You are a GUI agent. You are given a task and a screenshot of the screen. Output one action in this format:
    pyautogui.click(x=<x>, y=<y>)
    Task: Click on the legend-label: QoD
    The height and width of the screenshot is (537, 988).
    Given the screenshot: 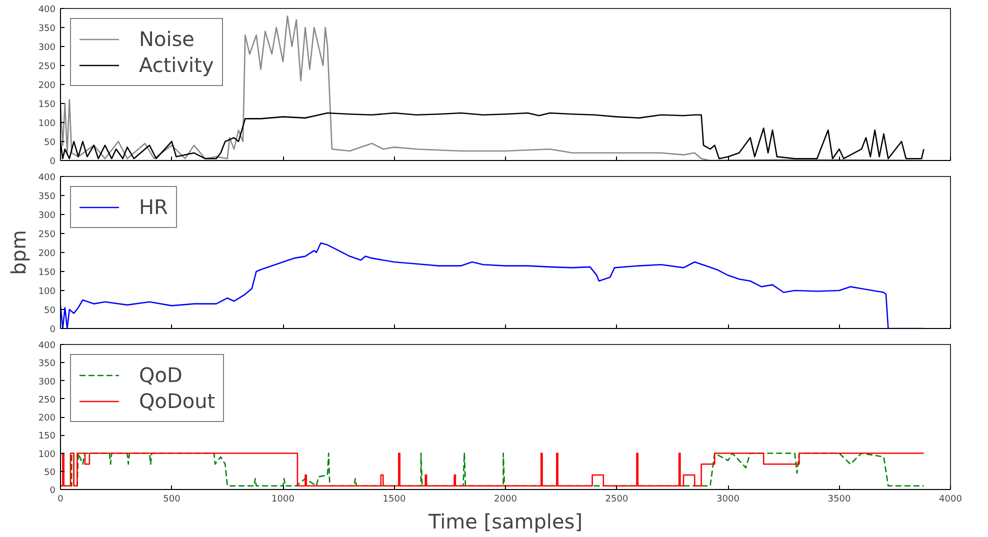 What is the action you would take?
    pyautogui.click(x=160, y=375)
    